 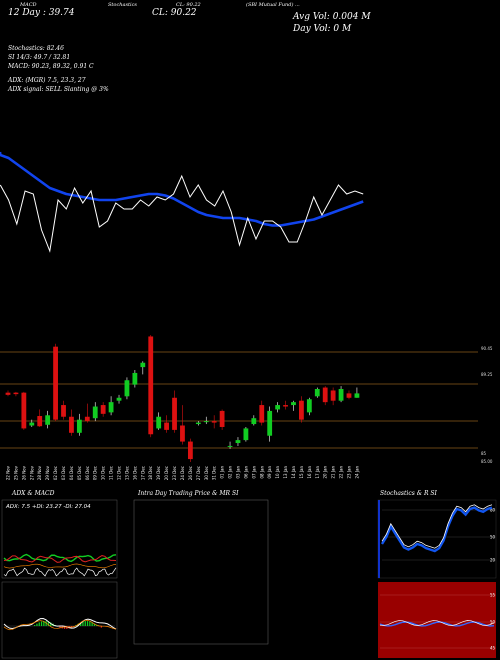 What do you see at coordinates (126, 473) in the screenshot?
I see `date-label-15: 13 Dec` at bounding box center [126, 473].